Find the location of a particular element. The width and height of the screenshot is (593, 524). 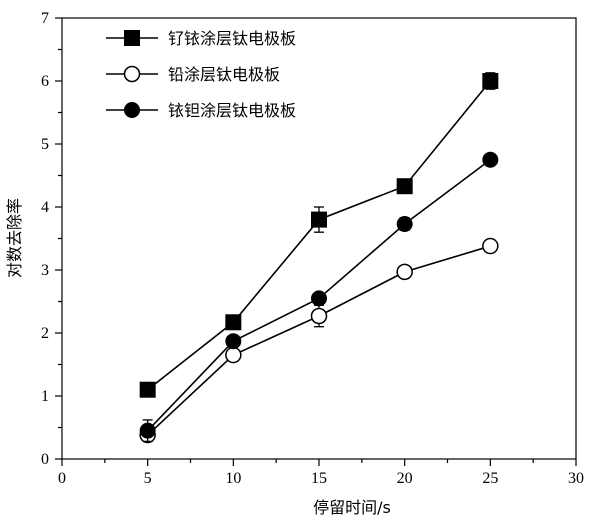

y-tick-label: 5 is located at coordinates (45, 144).